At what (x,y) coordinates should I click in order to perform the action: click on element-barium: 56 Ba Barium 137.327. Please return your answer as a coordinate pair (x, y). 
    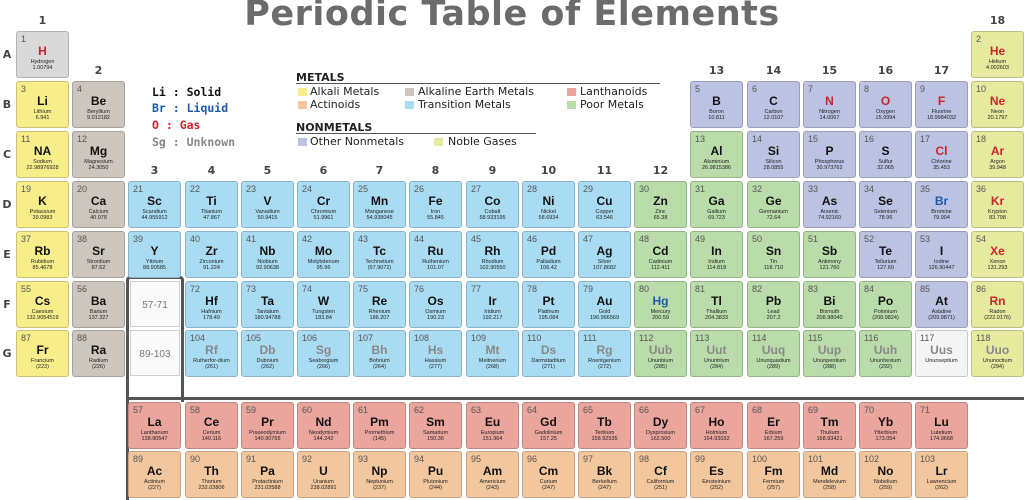
    Looking at the image, I should click on (98, 304).